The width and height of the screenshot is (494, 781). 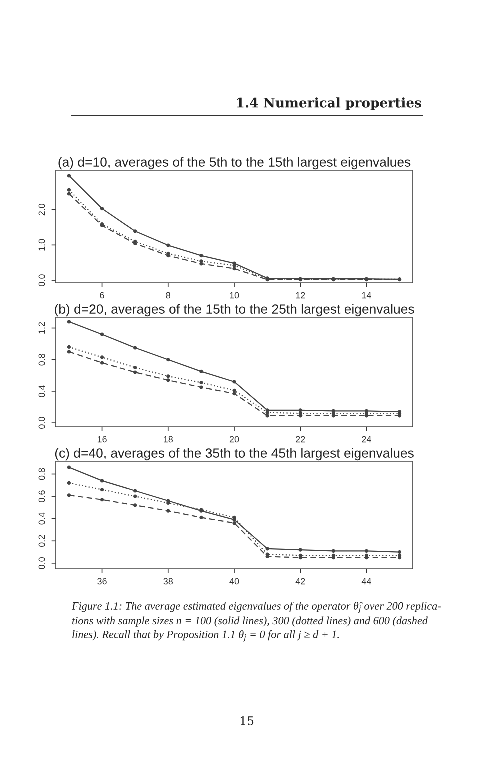 I want to click on y-tick-label: 2.0, so click(x=42, y=210).